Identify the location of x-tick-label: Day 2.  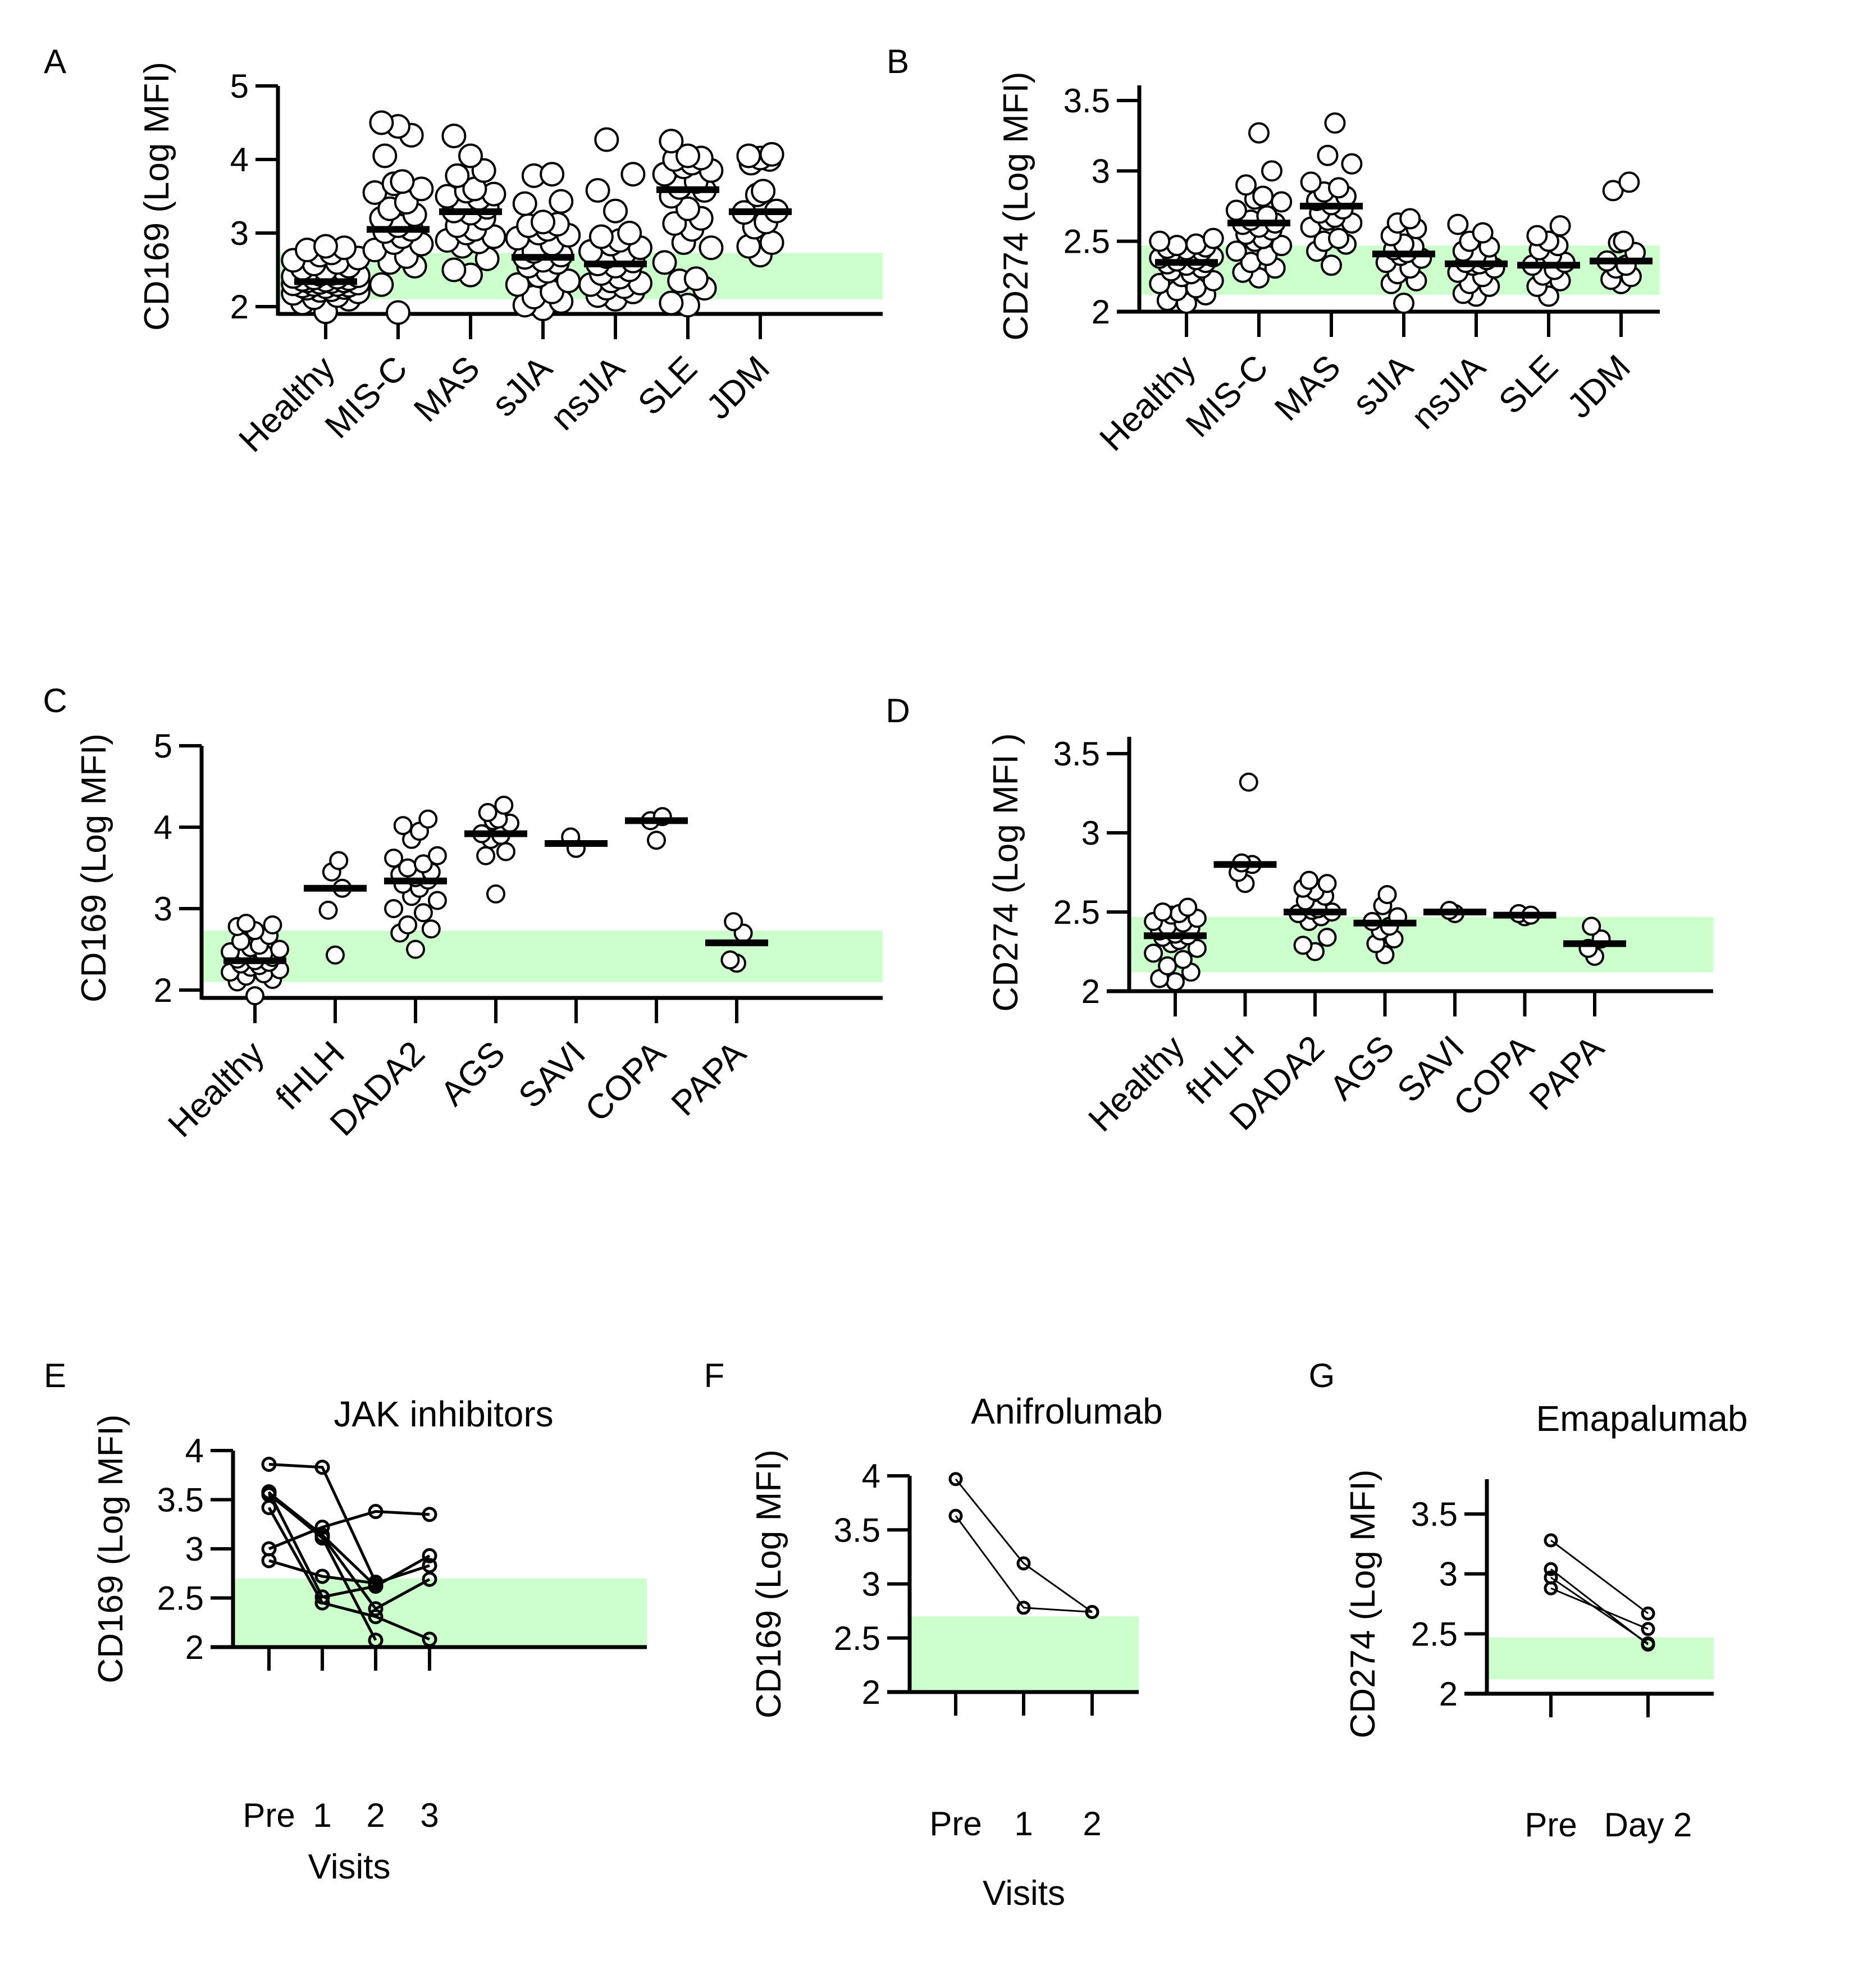
(1648, 1825).